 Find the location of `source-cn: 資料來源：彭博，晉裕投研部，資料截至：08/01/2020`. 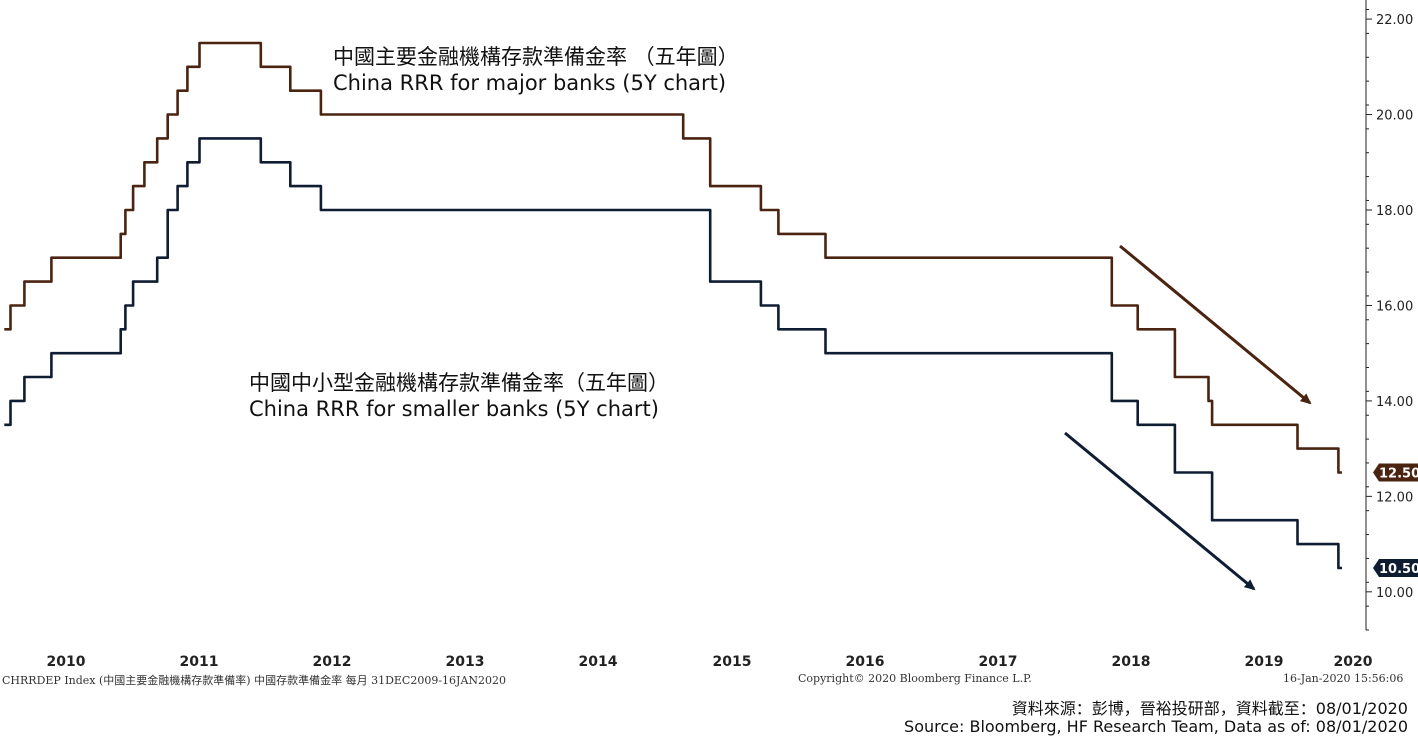

source-cn: 資料來源：彭博，晉裕投研部，資料截至：08/01/2020 is located at coordinates (1209, 708).